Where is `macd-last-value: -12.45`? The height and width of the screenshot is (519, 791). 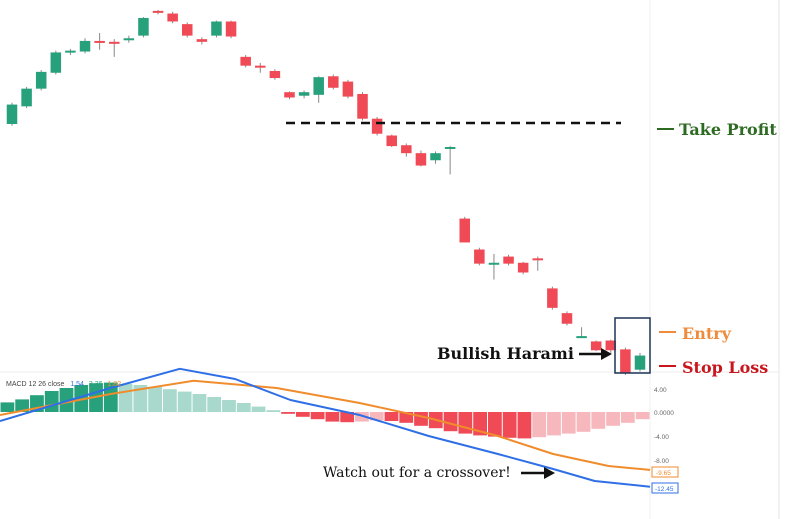
macd-last-value: -12.45 is located at coordinates (664, 489).